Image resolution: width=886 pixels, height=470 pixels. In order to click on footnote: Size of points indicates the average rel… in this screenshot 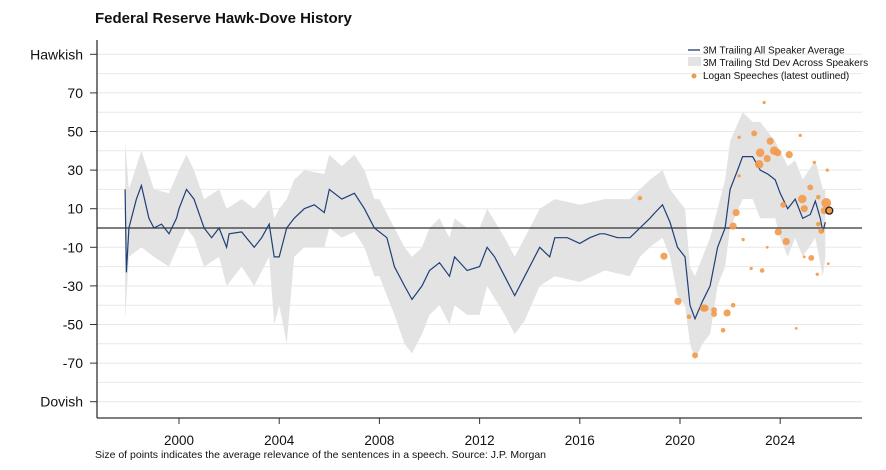, I will do `click(320, 455)`.